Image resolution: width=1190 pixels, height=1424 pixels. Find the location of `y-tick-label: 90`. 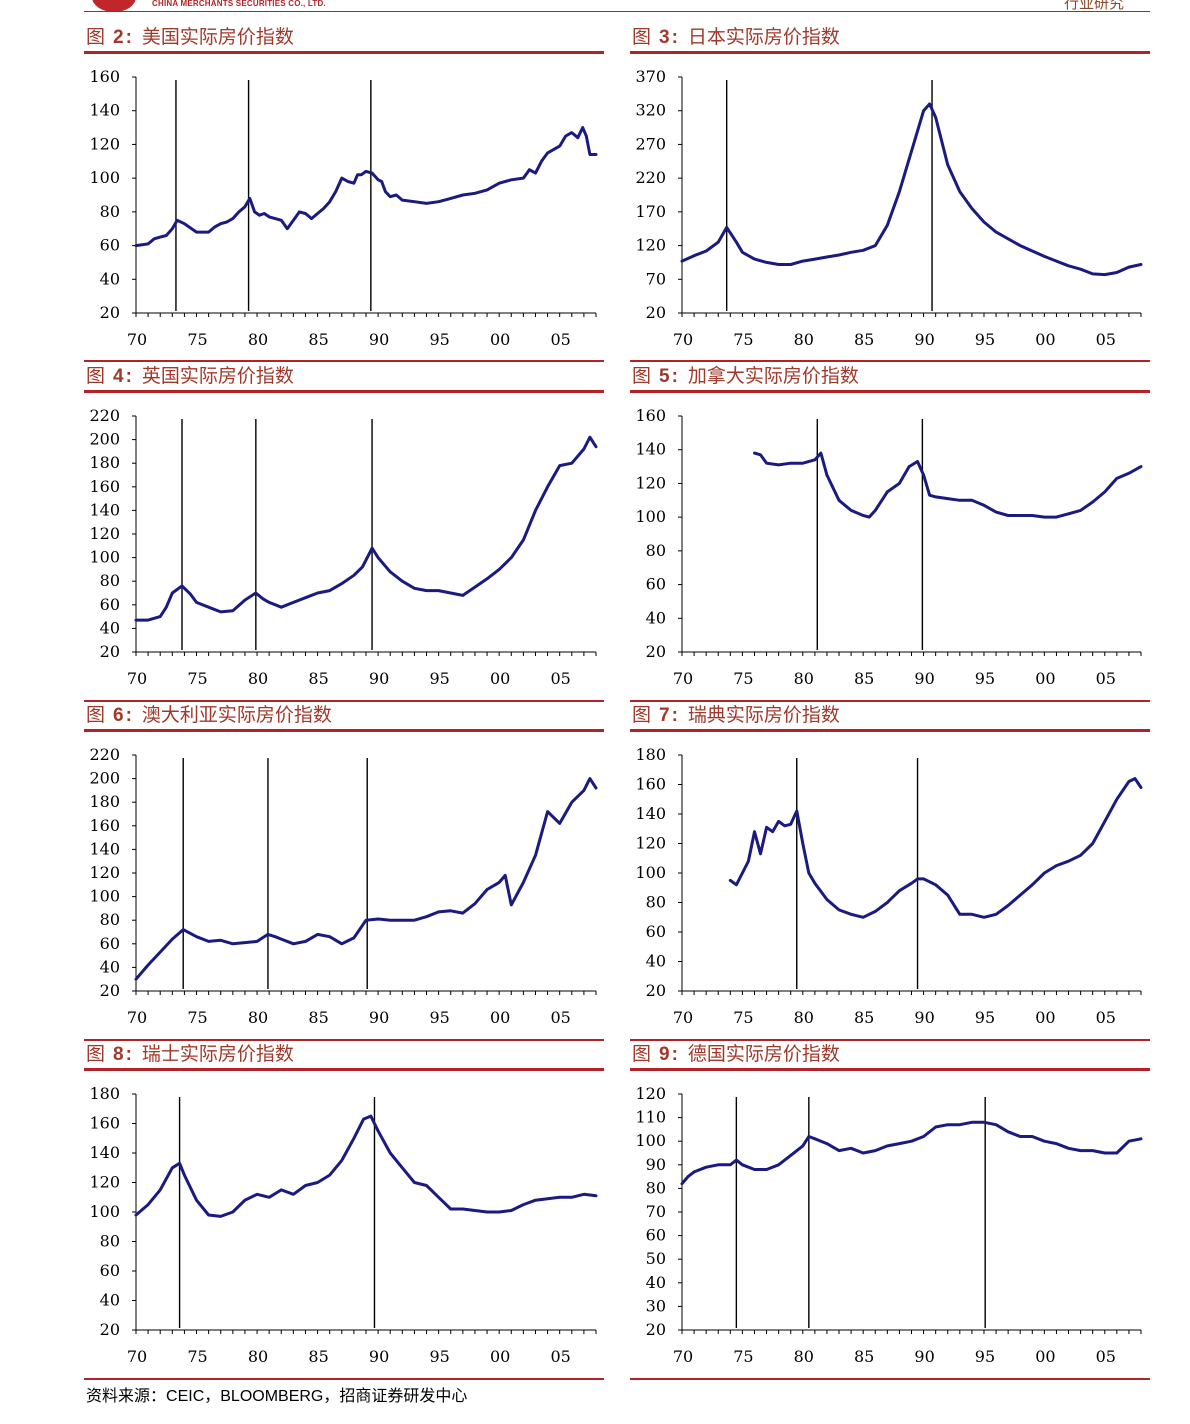

y-tick-label: 90 is located at coordinates (656, 1164).